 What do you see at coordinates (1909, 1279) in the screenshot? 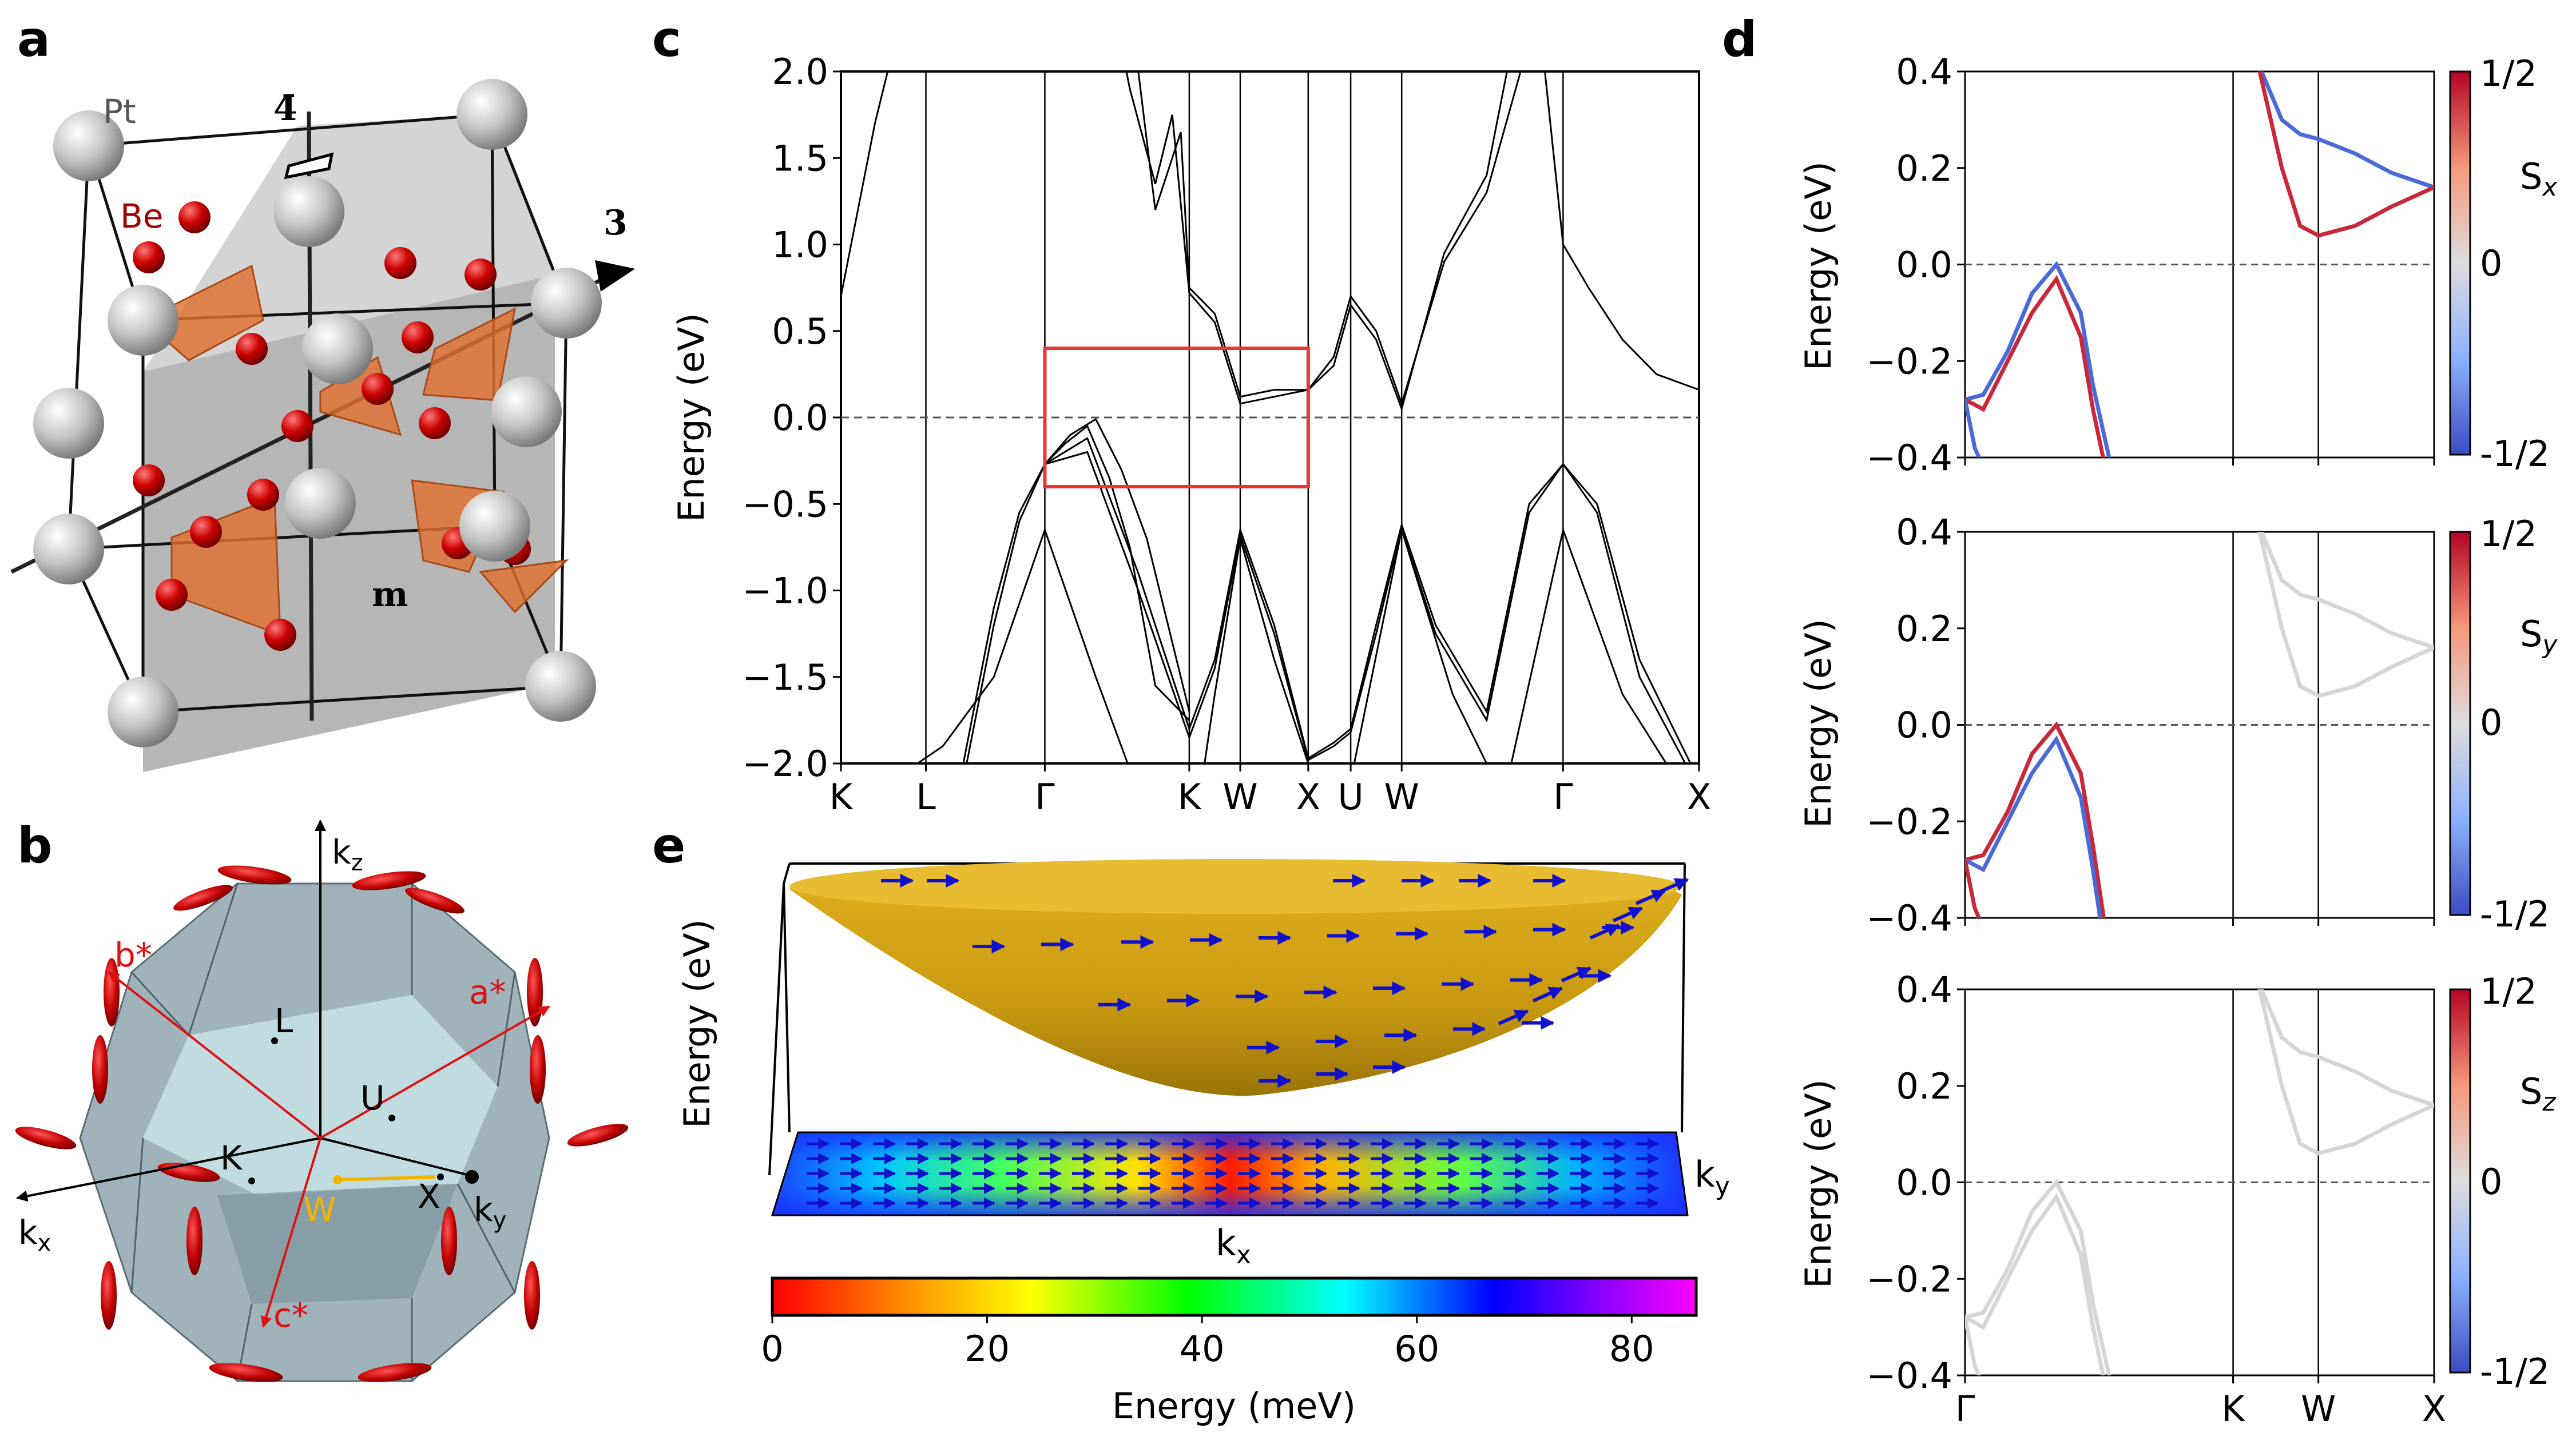
I see `d2-ytick-3: −0.2` at bounding box center [1909, 1279].